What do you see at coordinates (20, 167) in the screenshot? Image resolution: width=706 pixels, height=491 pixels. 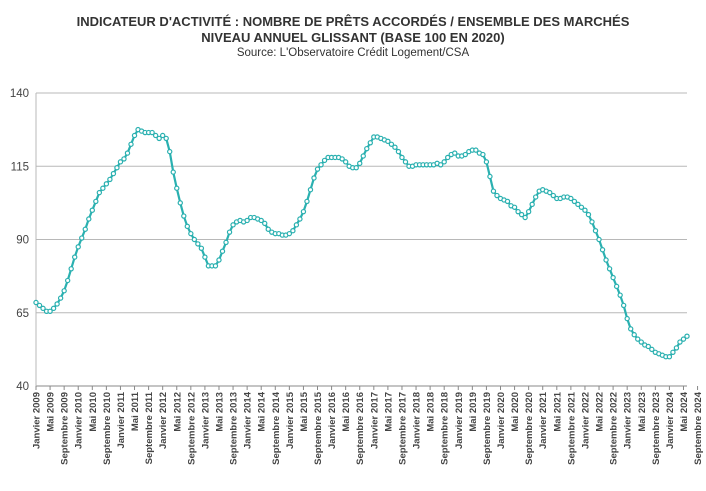 I see `y-tick-label: 115` at bounding box center [20, 167].